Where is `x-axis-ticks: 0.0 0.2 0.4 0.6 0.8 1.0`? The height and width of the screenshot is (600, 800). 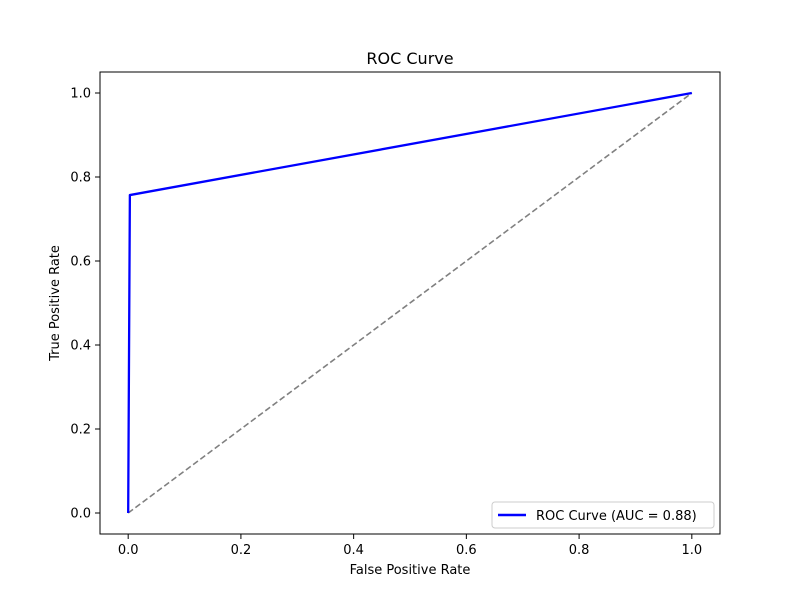
x-axis-ticks: 0.0 0.2 0.4 0.6 0.8 1.0 is located at coordinates (410, 546).